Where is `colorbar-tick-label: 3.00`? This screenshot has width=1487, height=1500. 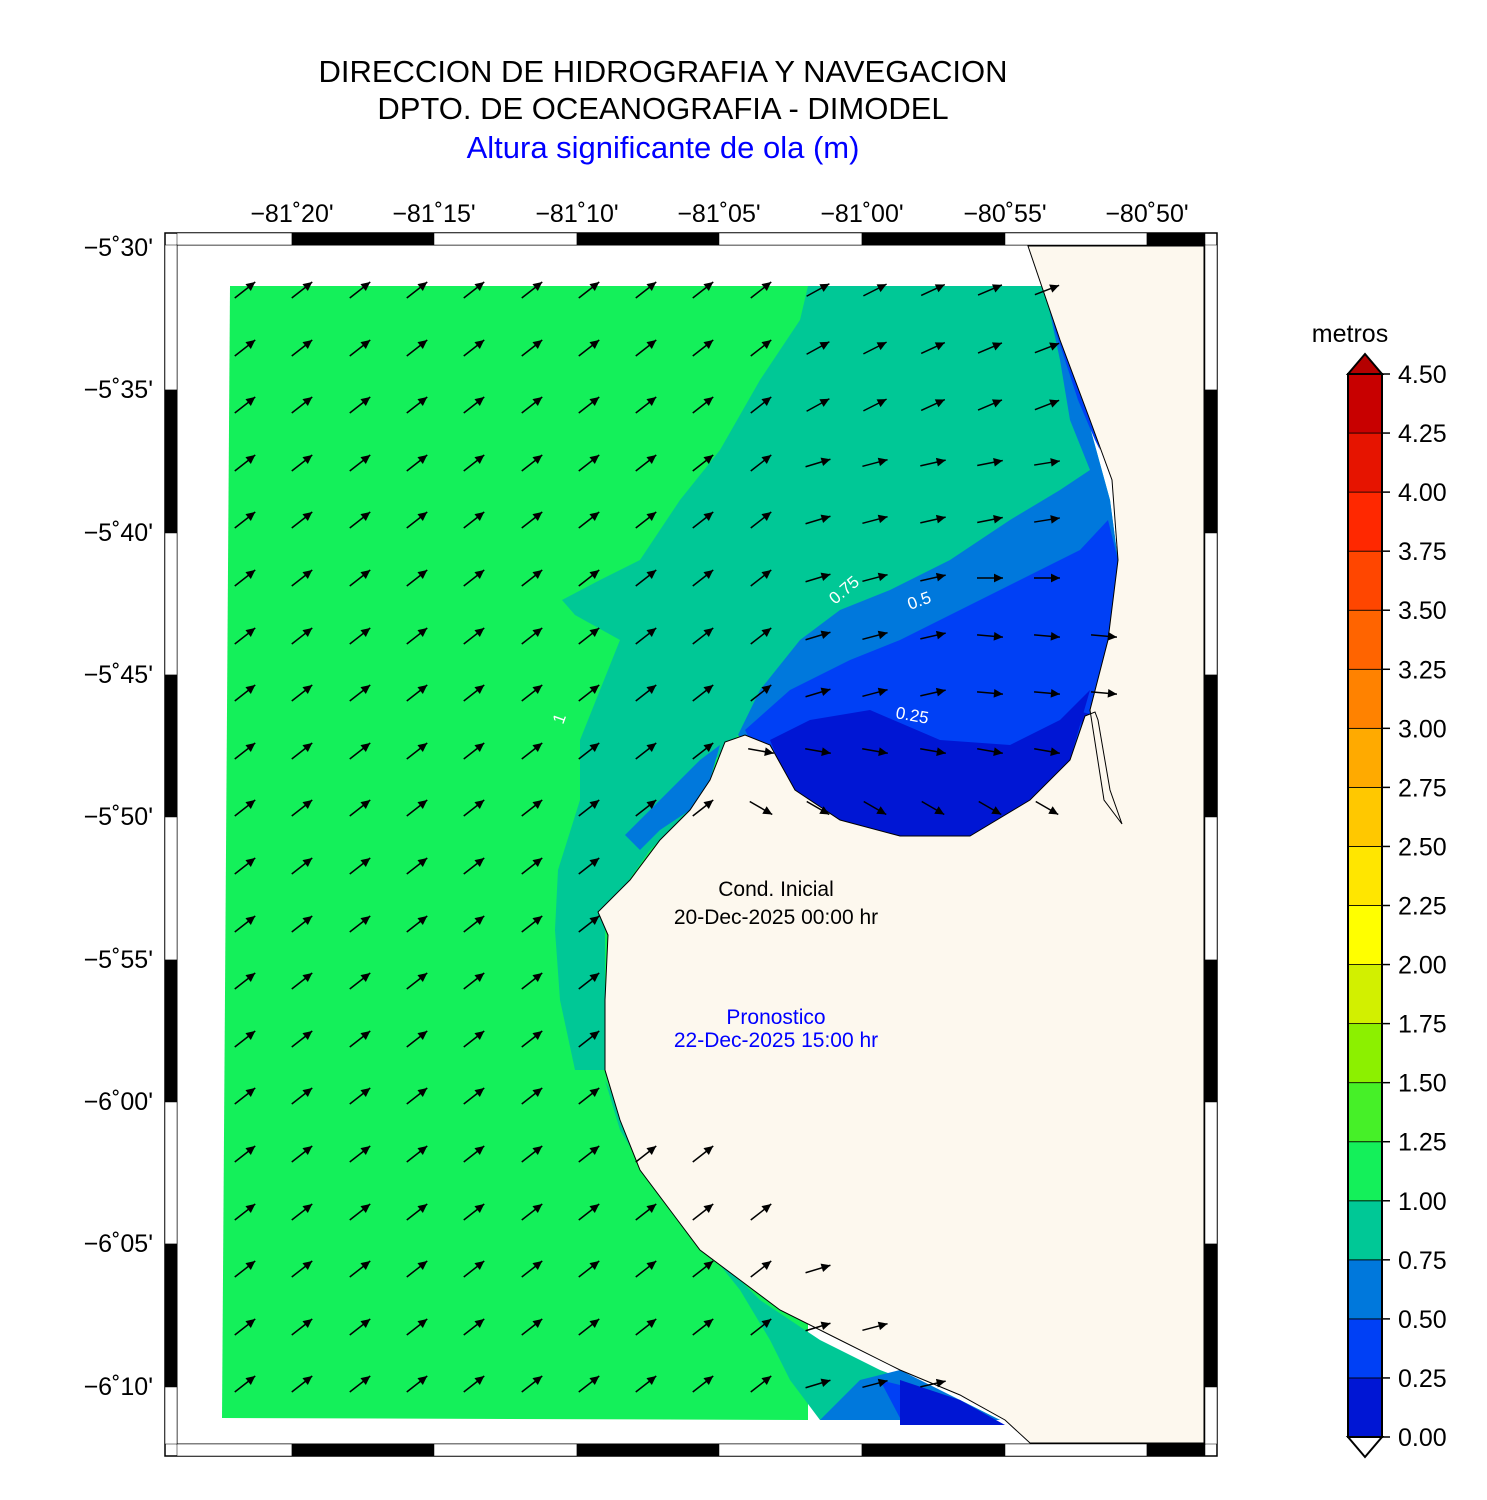 colorbar-tick-label: 3.00 is located at coordinates (1422, 729).